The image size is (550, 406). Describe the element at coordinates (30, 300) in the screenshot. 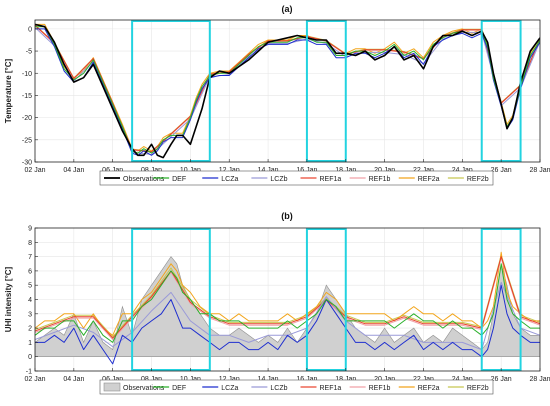

I see `y-tick-label: 4` at that location.